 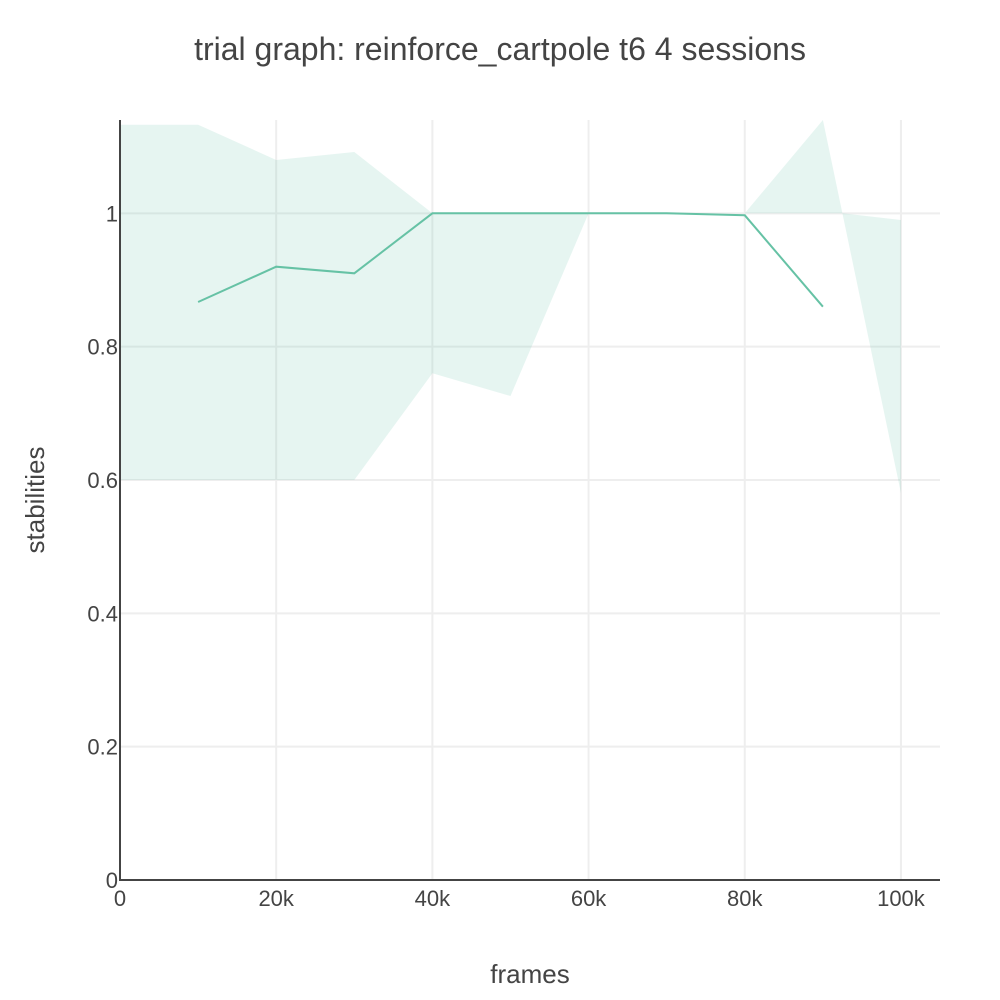 I want to click on y-tick-label-3: 0.6, so click(x=102, y=480).